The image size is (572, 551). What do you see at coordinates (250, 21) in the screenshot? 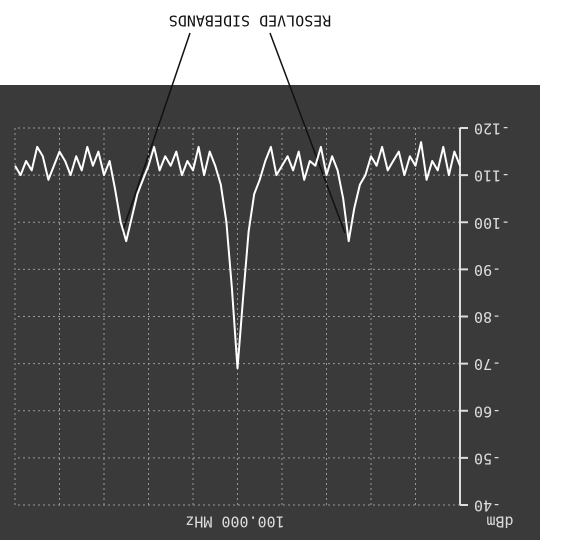
I see `annotation: RESOLVED SIDEBANDS` at bounding box center [250, 21].